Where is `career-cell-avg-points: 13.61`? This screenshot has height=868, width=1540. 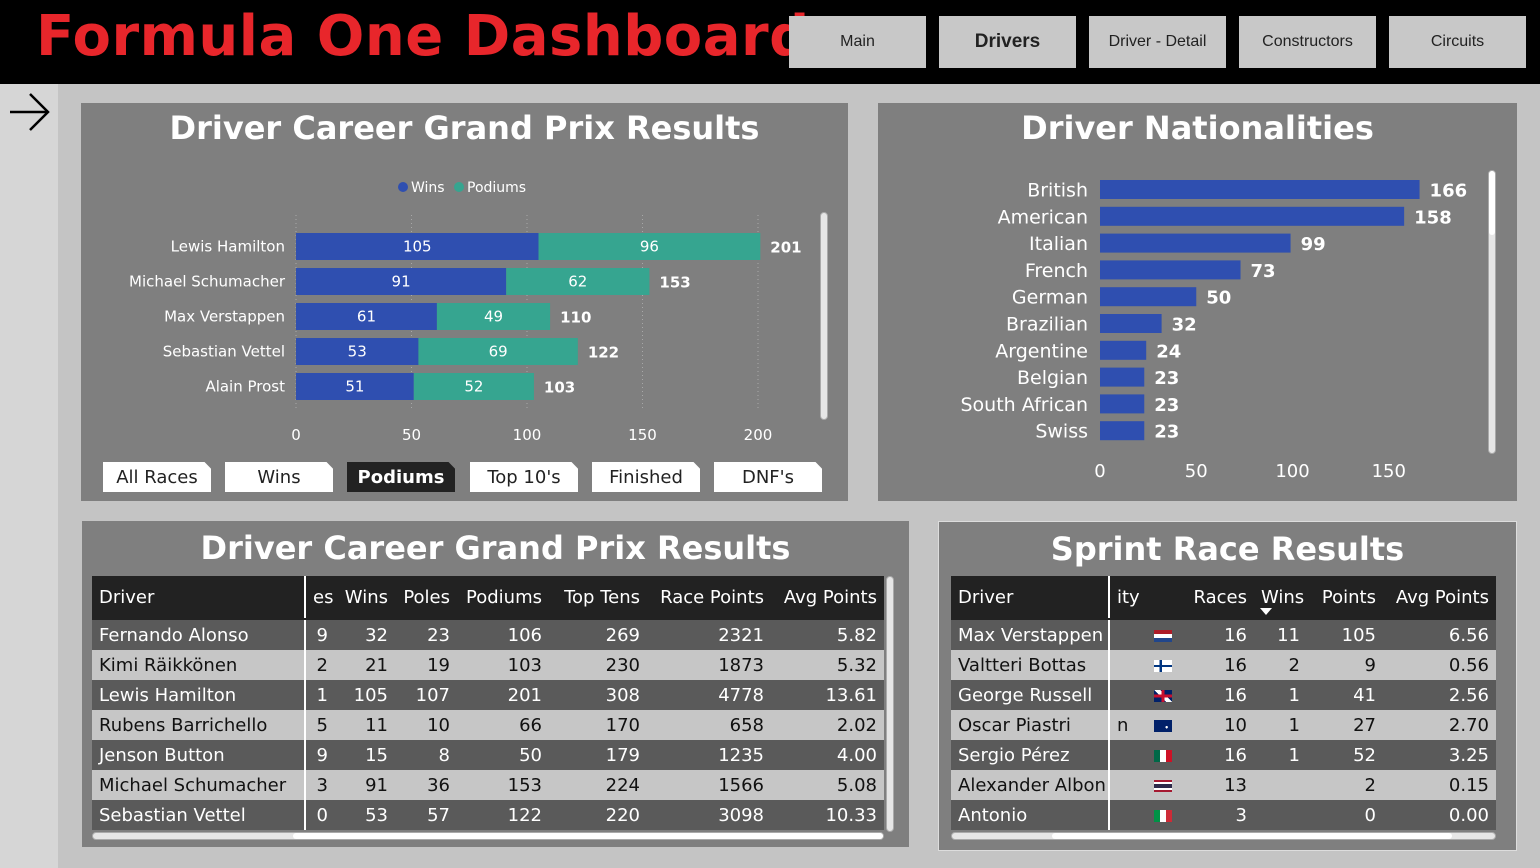
career-cell-avg-points: 13.61 is located at coordinates (827, 695).